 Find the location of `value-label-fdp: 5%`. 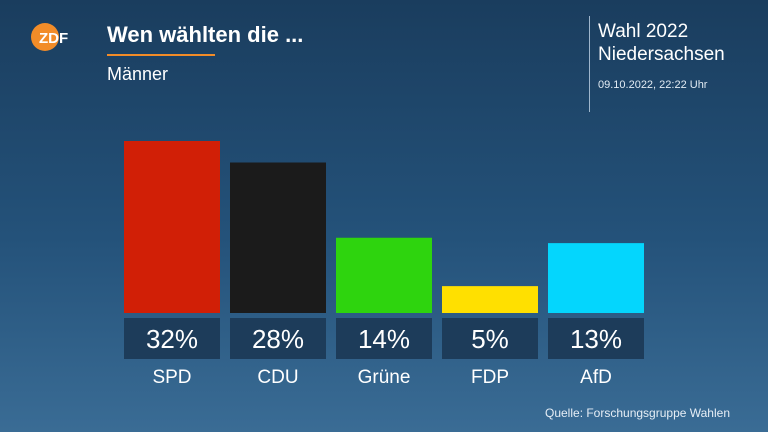

value-label-fdp: 5% is located at coordinates (490, 339).